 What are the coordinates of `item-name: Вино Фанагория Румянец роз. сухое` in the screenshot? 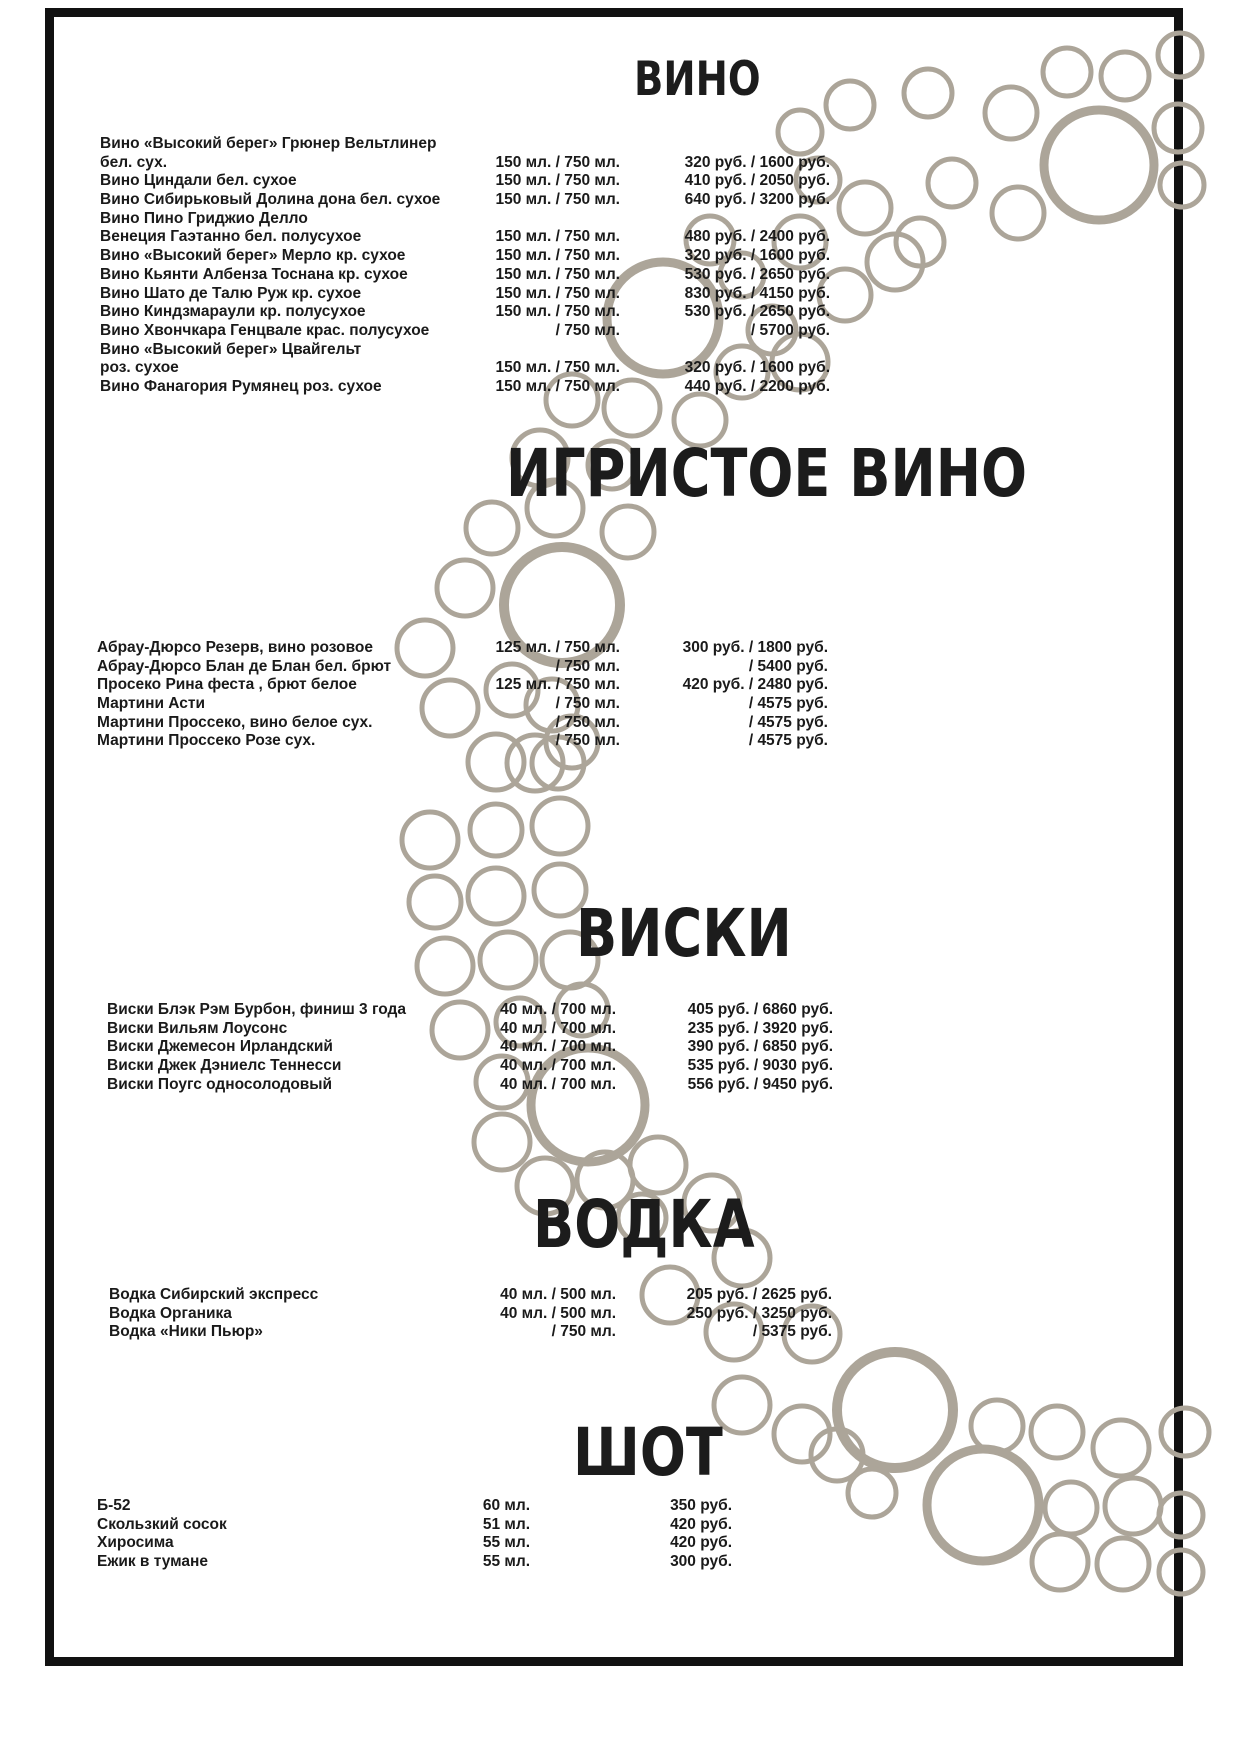 It's located at (241, 386).